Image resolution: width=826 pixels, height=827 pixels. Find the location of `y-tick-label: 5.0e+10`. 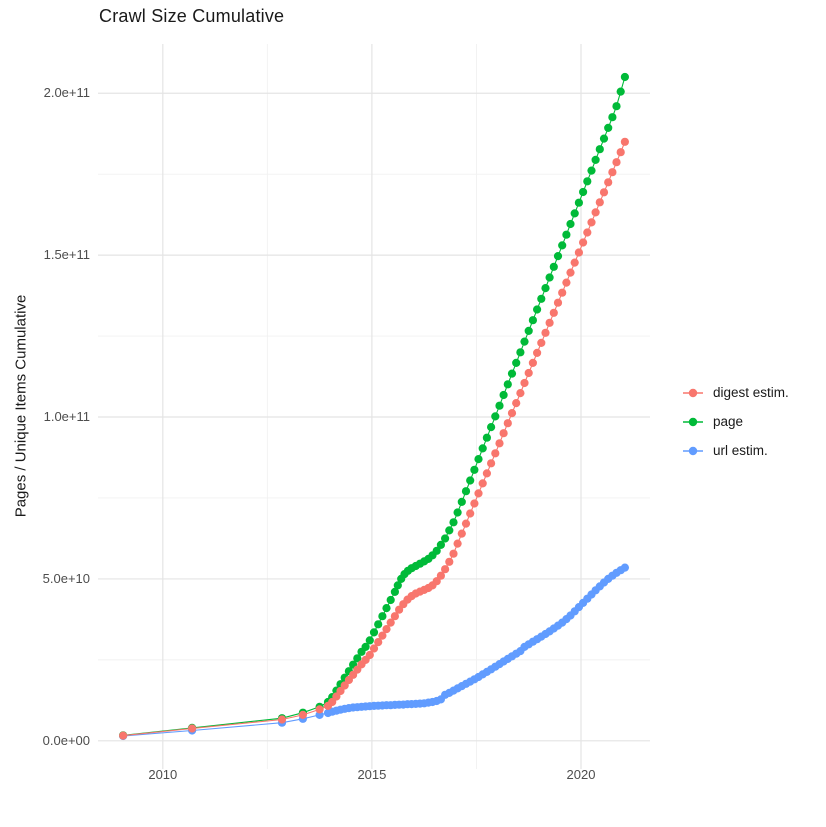

y-tick-label: 5.0e+10 is located at coordinates (66, 578).